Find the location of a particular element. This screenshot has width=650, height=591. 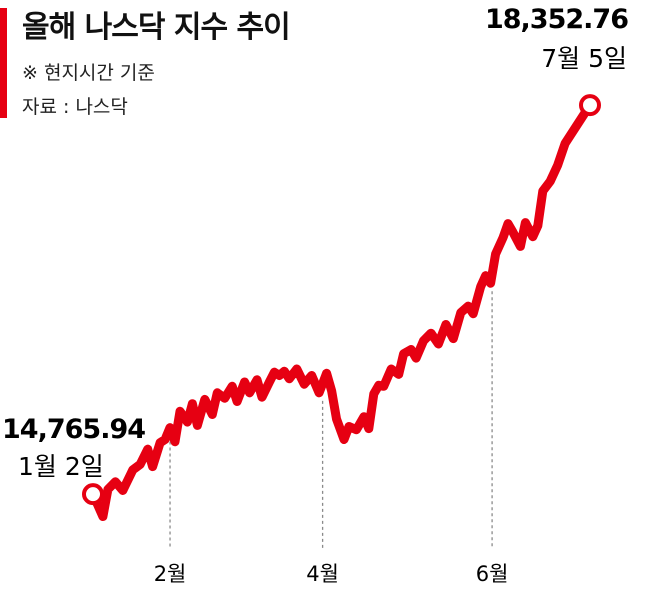

source-note: 자료 : 나스닥 is located at coordinates (75, 107).